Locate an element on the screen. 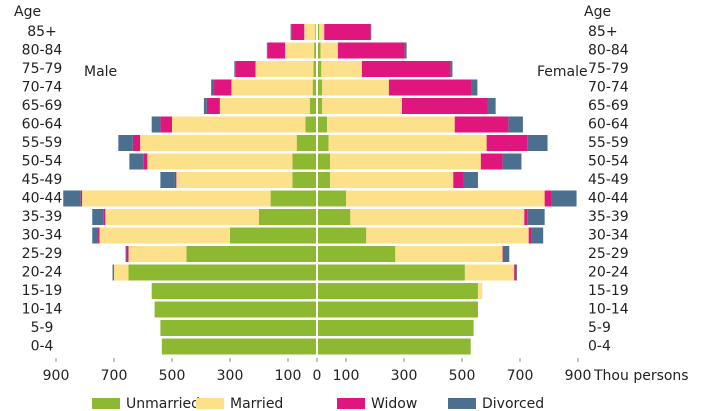 The image size is (701, 411). age-label-left: 10-14 is located at coordinates (42, 310).